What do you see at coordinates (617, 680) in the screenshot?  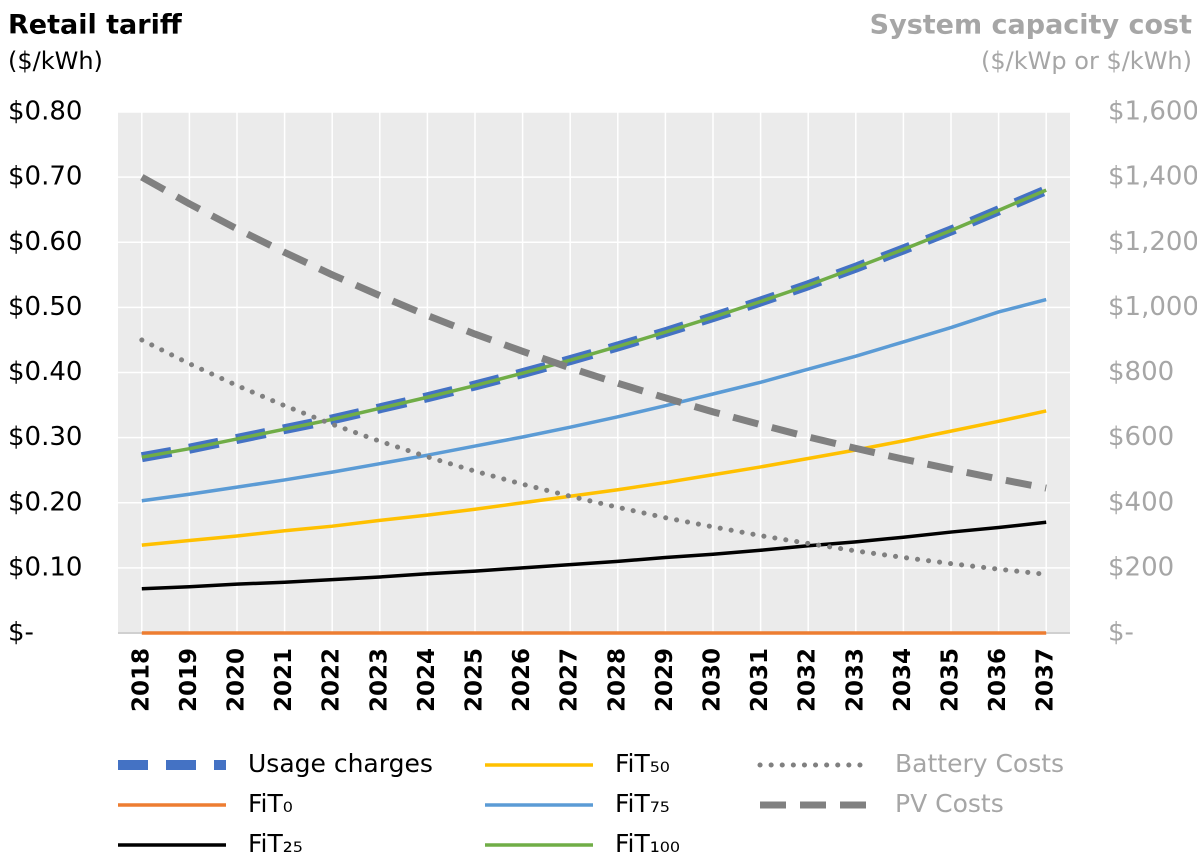 I see `x-tick-label: 2028` at bounding box center [617, 680].